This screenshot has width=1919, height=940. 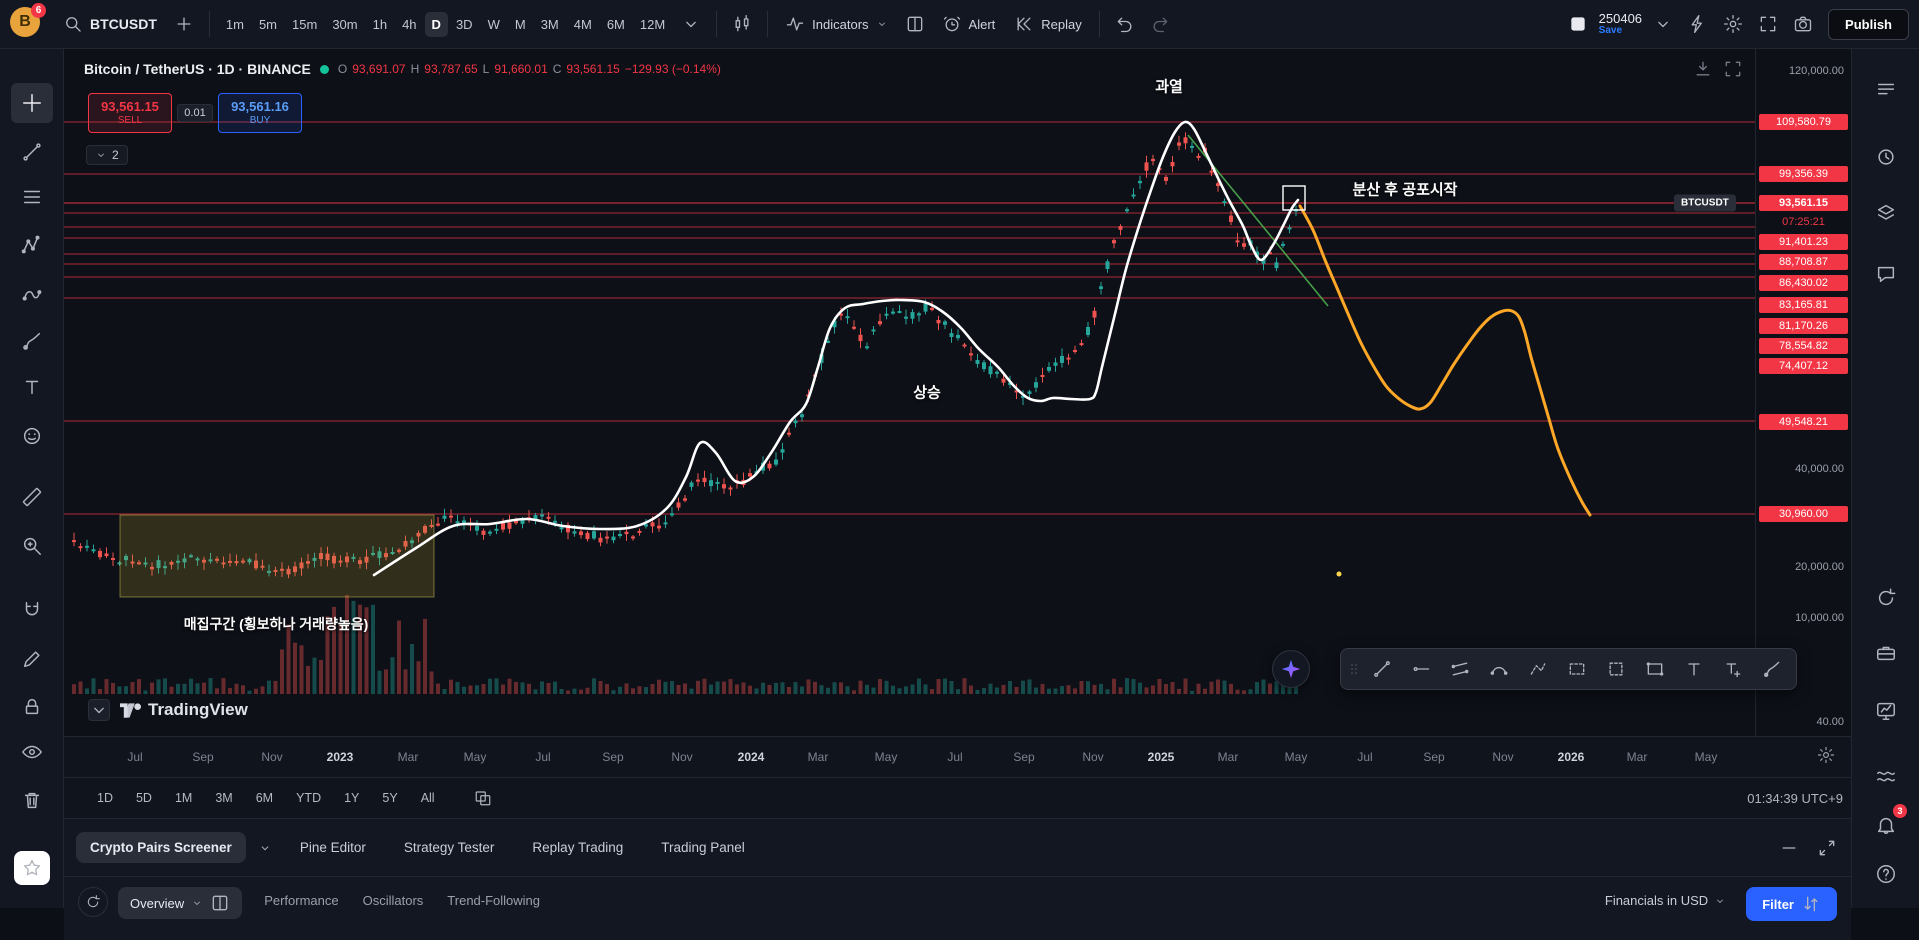 What do you see at coordinates (32, 497) in the screenshot?
I see `measure-tool` at bounding box center [32, 497].